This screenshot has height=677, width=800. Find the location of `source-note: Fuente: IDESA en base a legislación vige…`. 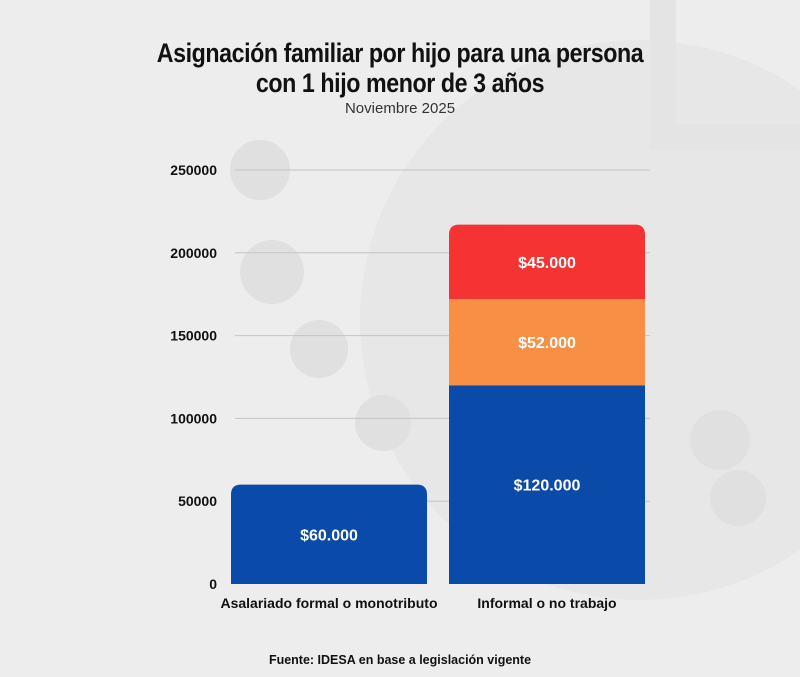

source-note: Fuente: IDESA en base a legislación vige… is located at coordinates (400, 660).